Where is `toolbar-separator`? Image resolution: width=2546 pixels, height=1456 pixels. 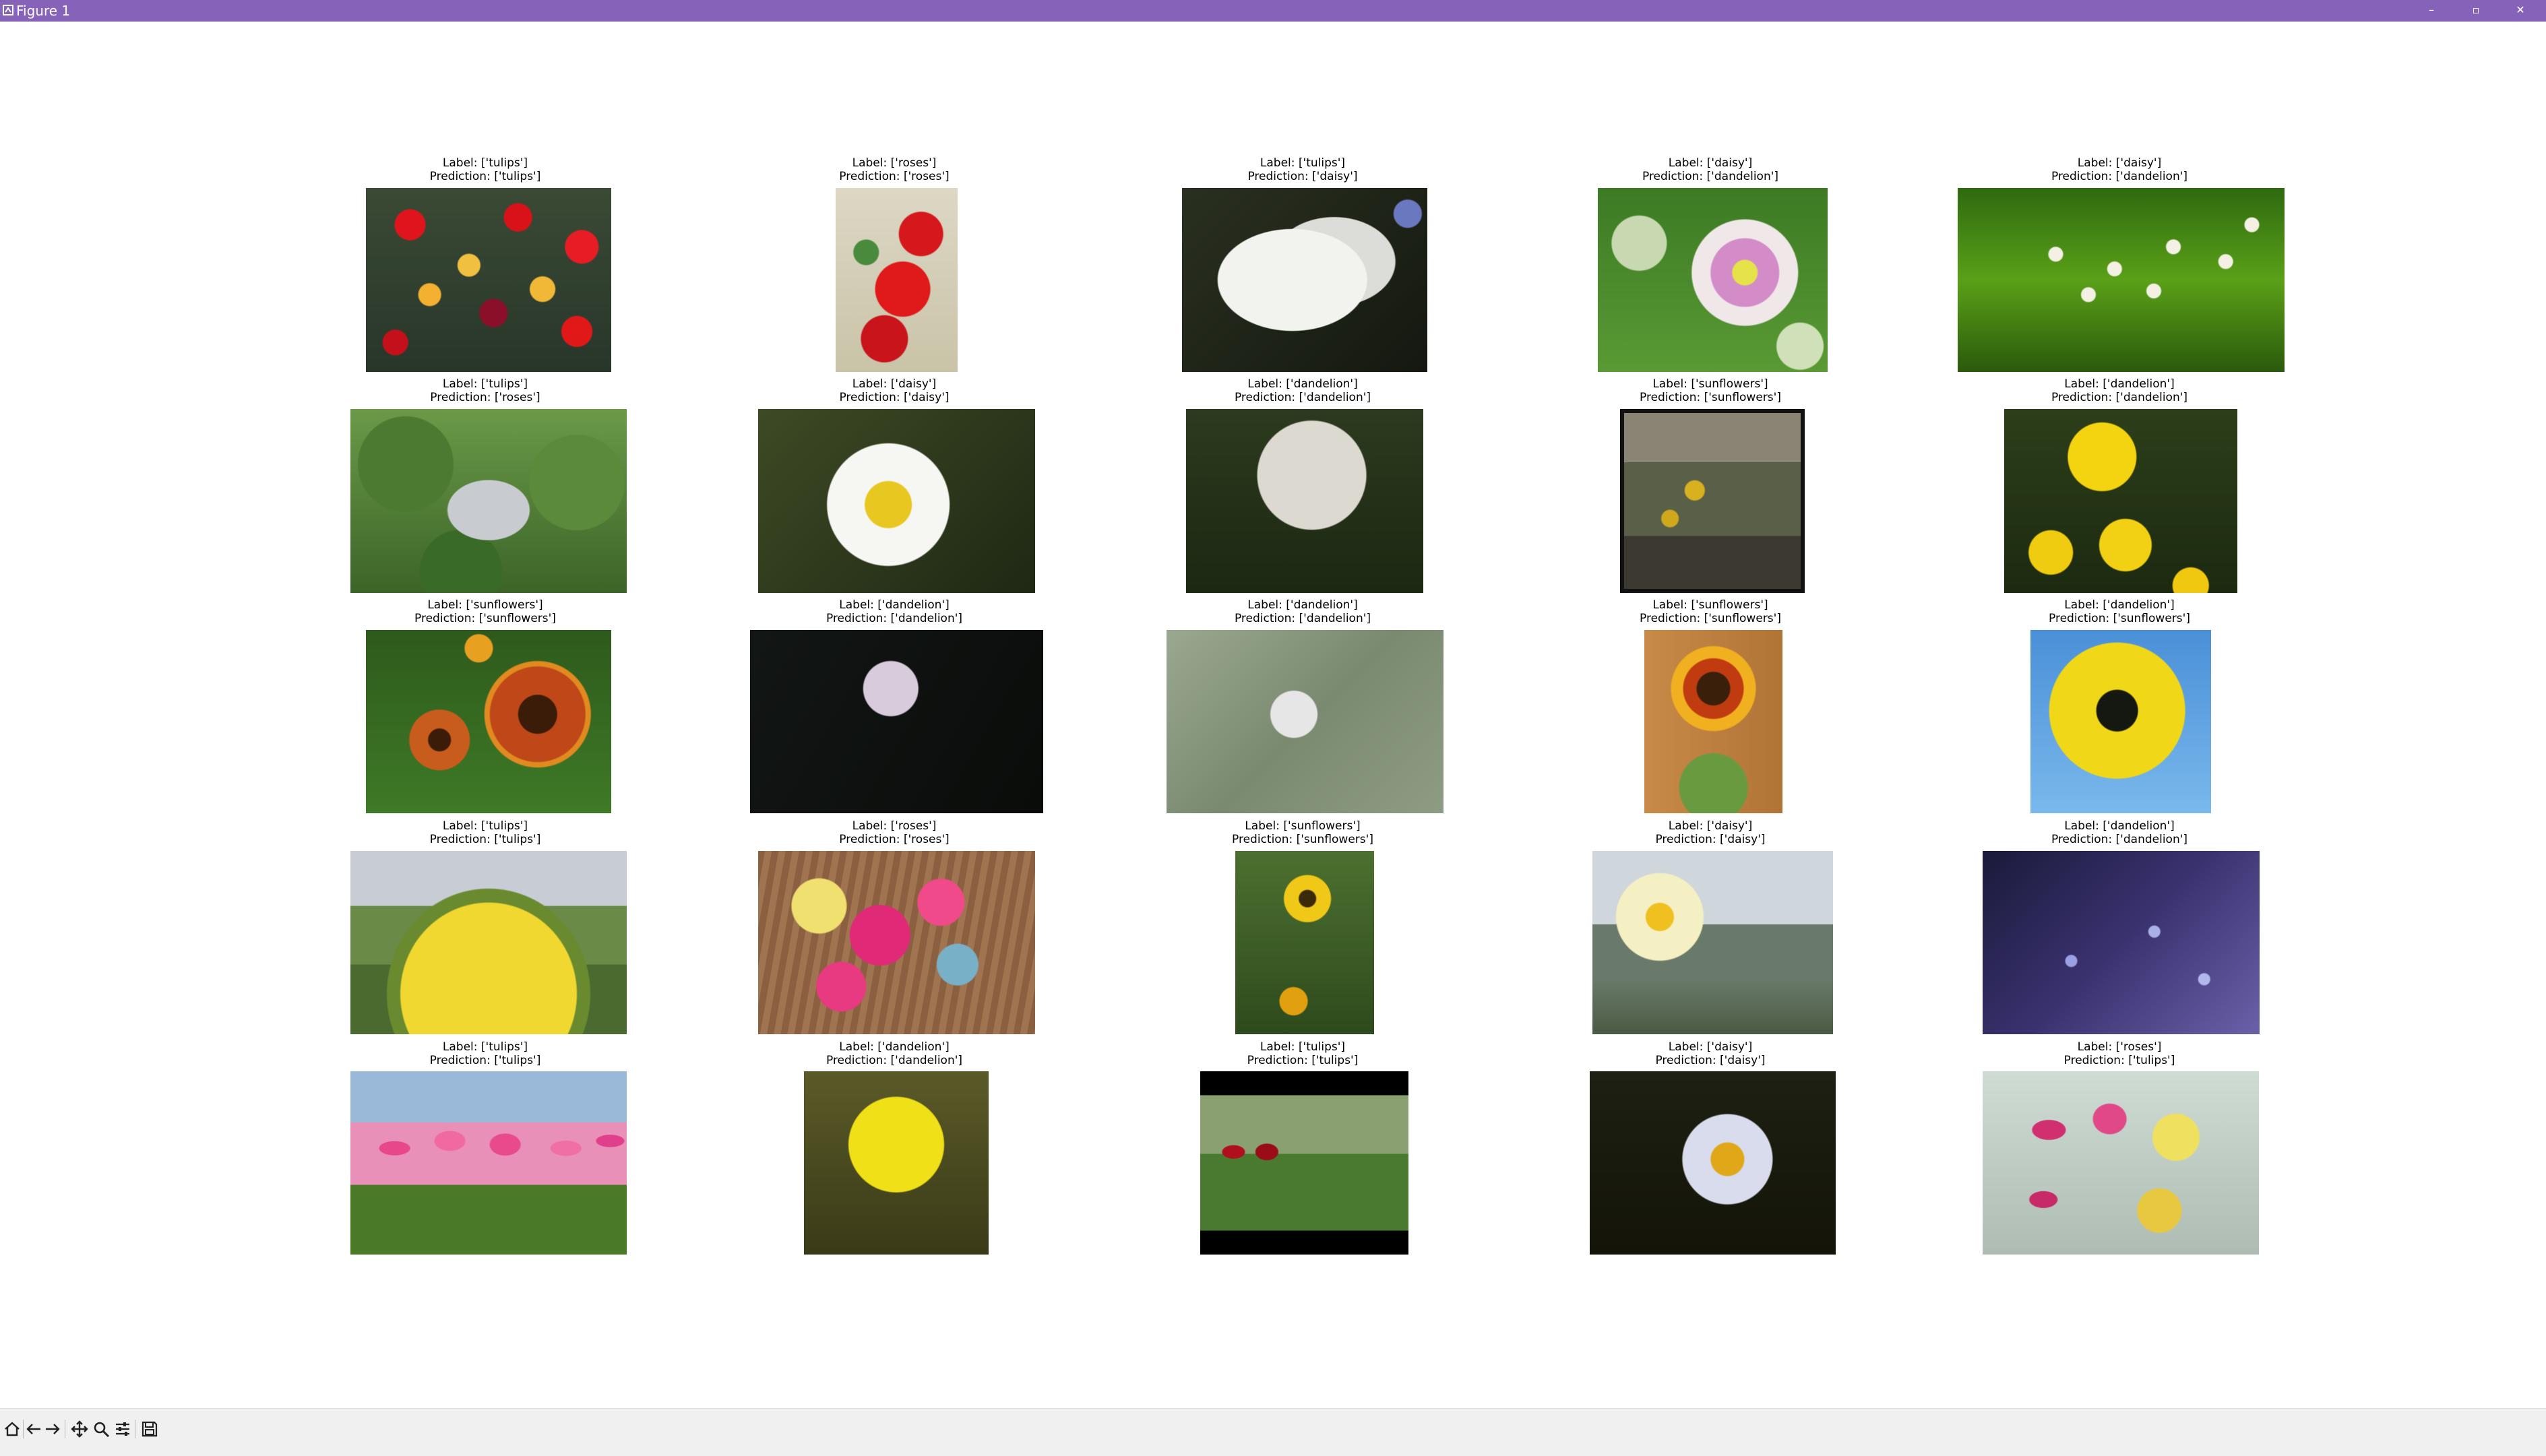
toolbar-separator is located at coordinates (23, 1429).